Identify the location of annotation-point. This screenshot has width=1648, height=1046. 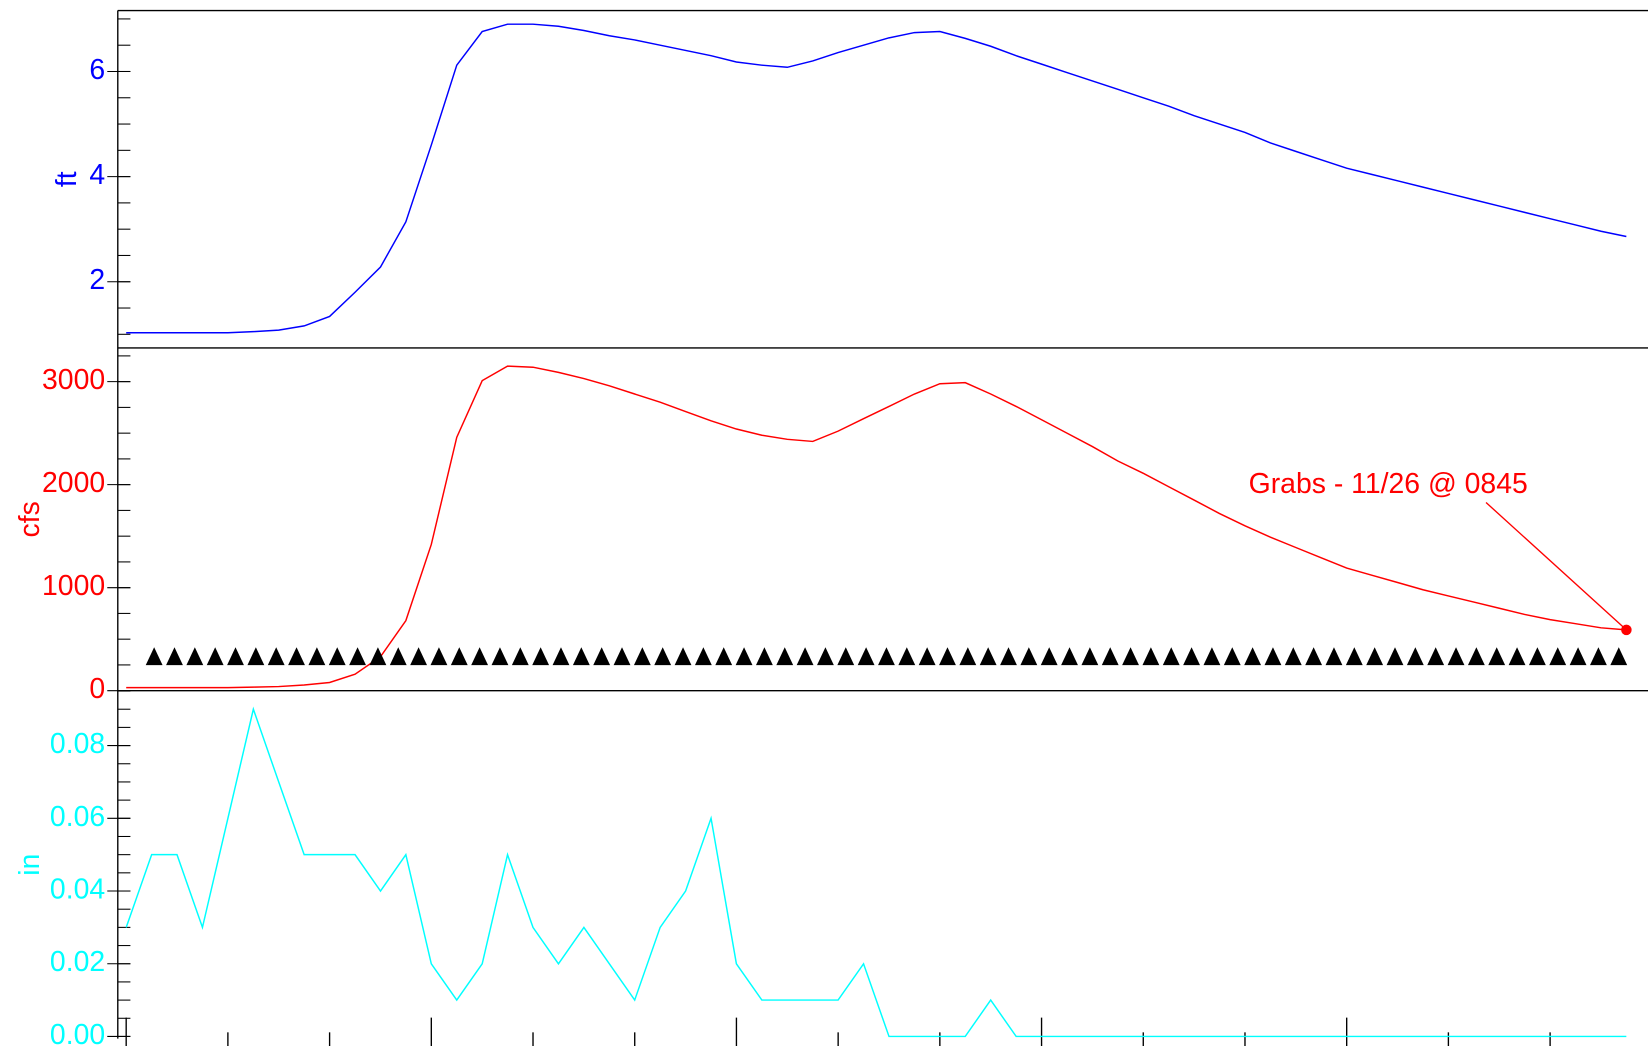
(1626, 630).